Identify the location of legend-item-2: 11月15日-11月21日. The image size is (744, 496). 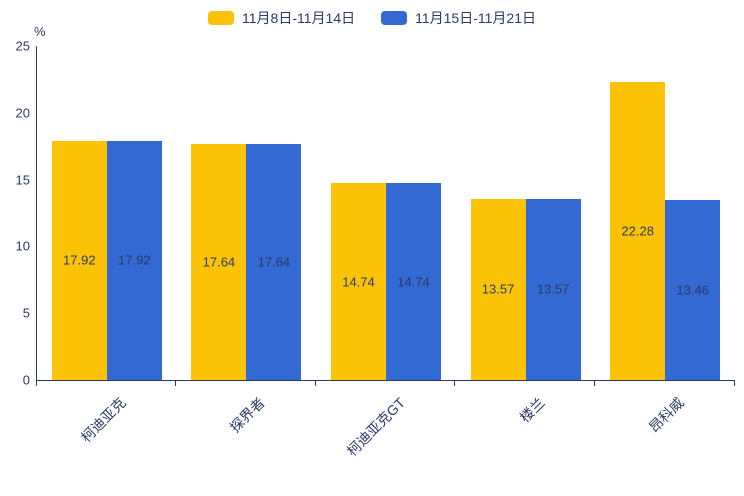
(458, 18).